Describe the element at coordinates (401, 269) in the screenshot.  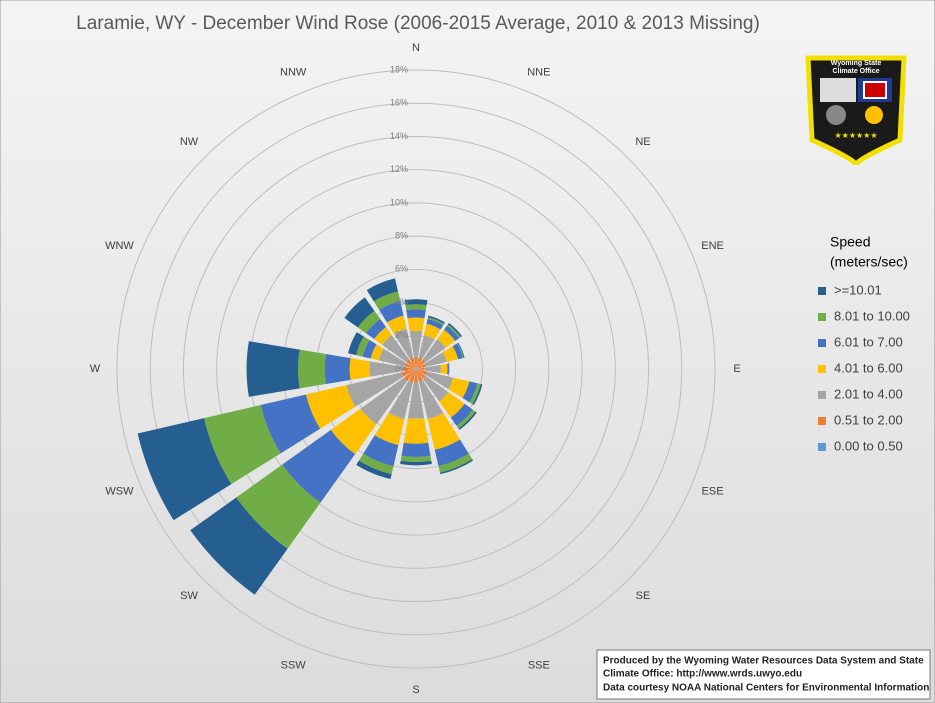
I see `r-tick-label: 6%` at that location.